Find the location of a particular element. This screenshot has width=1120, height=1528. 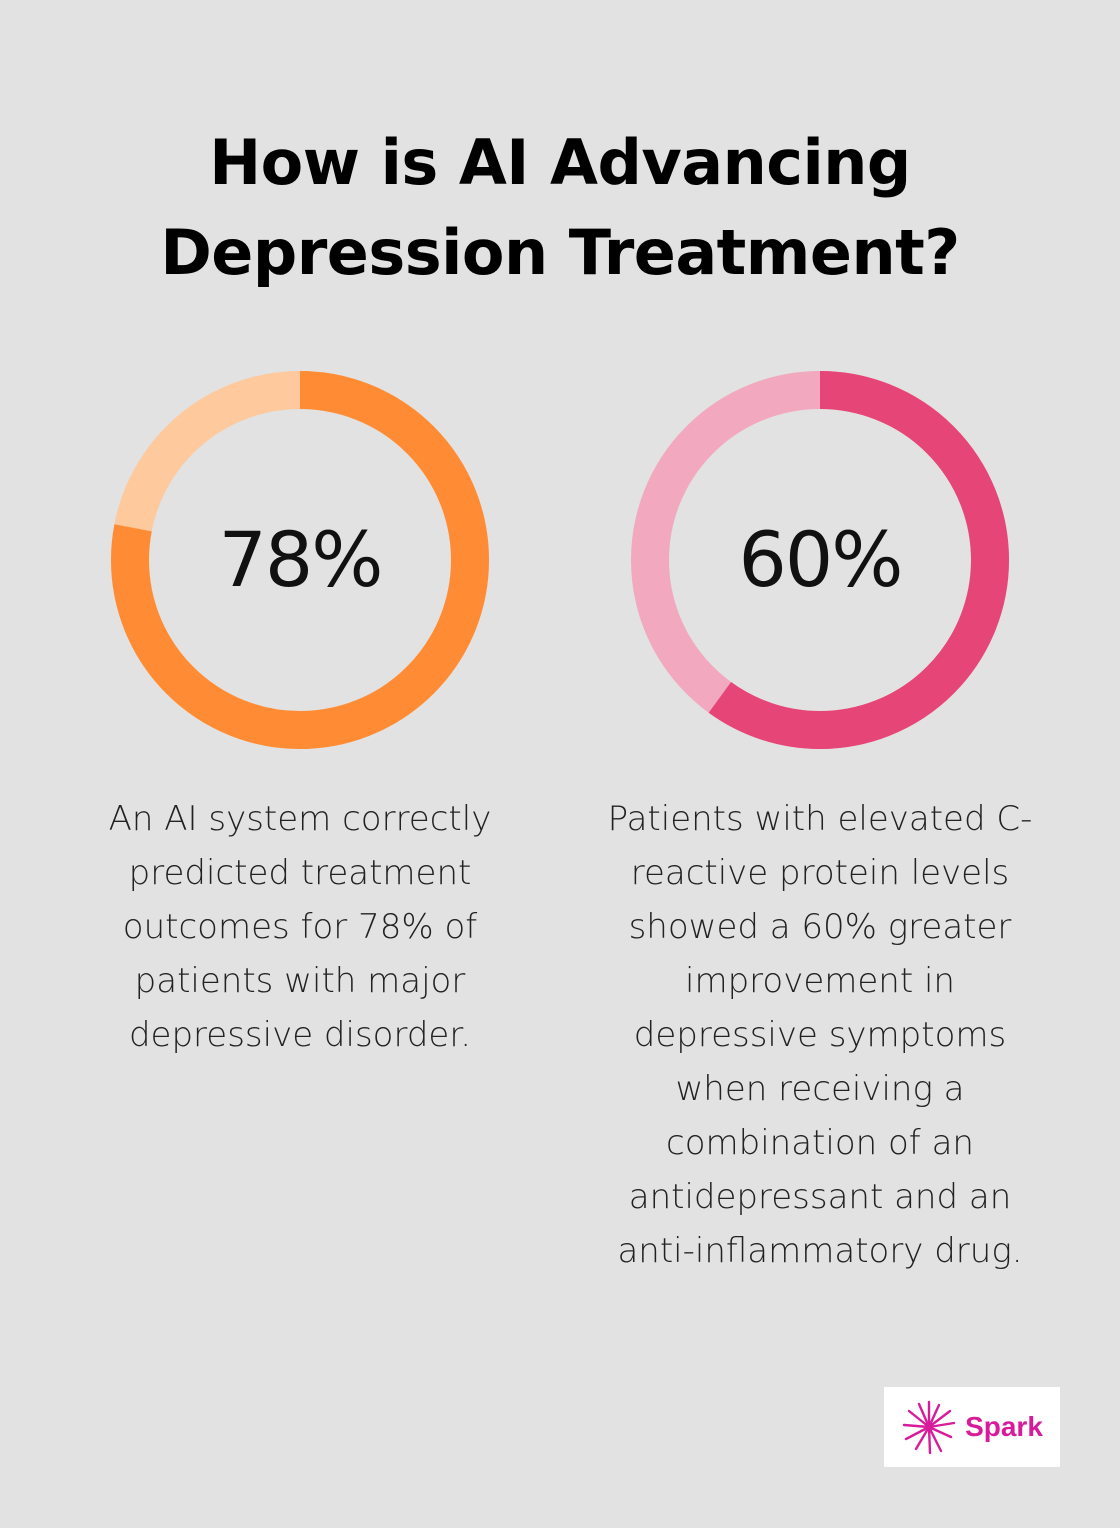

stat-percentage: 78% is located at coordinates (301, 559).